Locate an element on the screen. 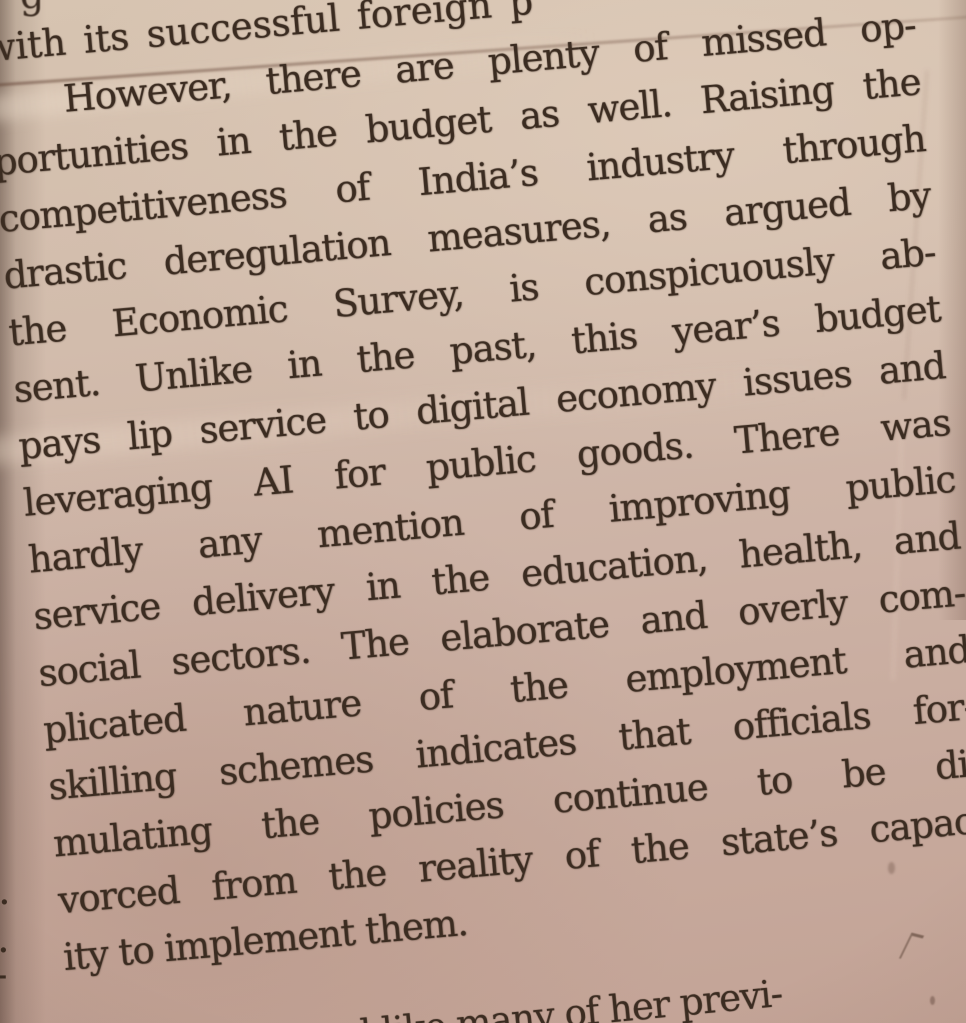 The height and width of the screenshot is (1023, 966). left-edge-shadow is located at coordinates (23, 511).